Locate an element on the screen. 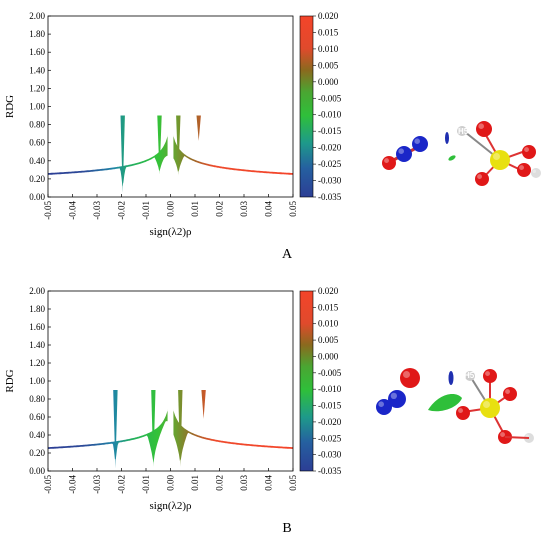  y-tick-label: 0.40 is located at coordinates (37, 435).